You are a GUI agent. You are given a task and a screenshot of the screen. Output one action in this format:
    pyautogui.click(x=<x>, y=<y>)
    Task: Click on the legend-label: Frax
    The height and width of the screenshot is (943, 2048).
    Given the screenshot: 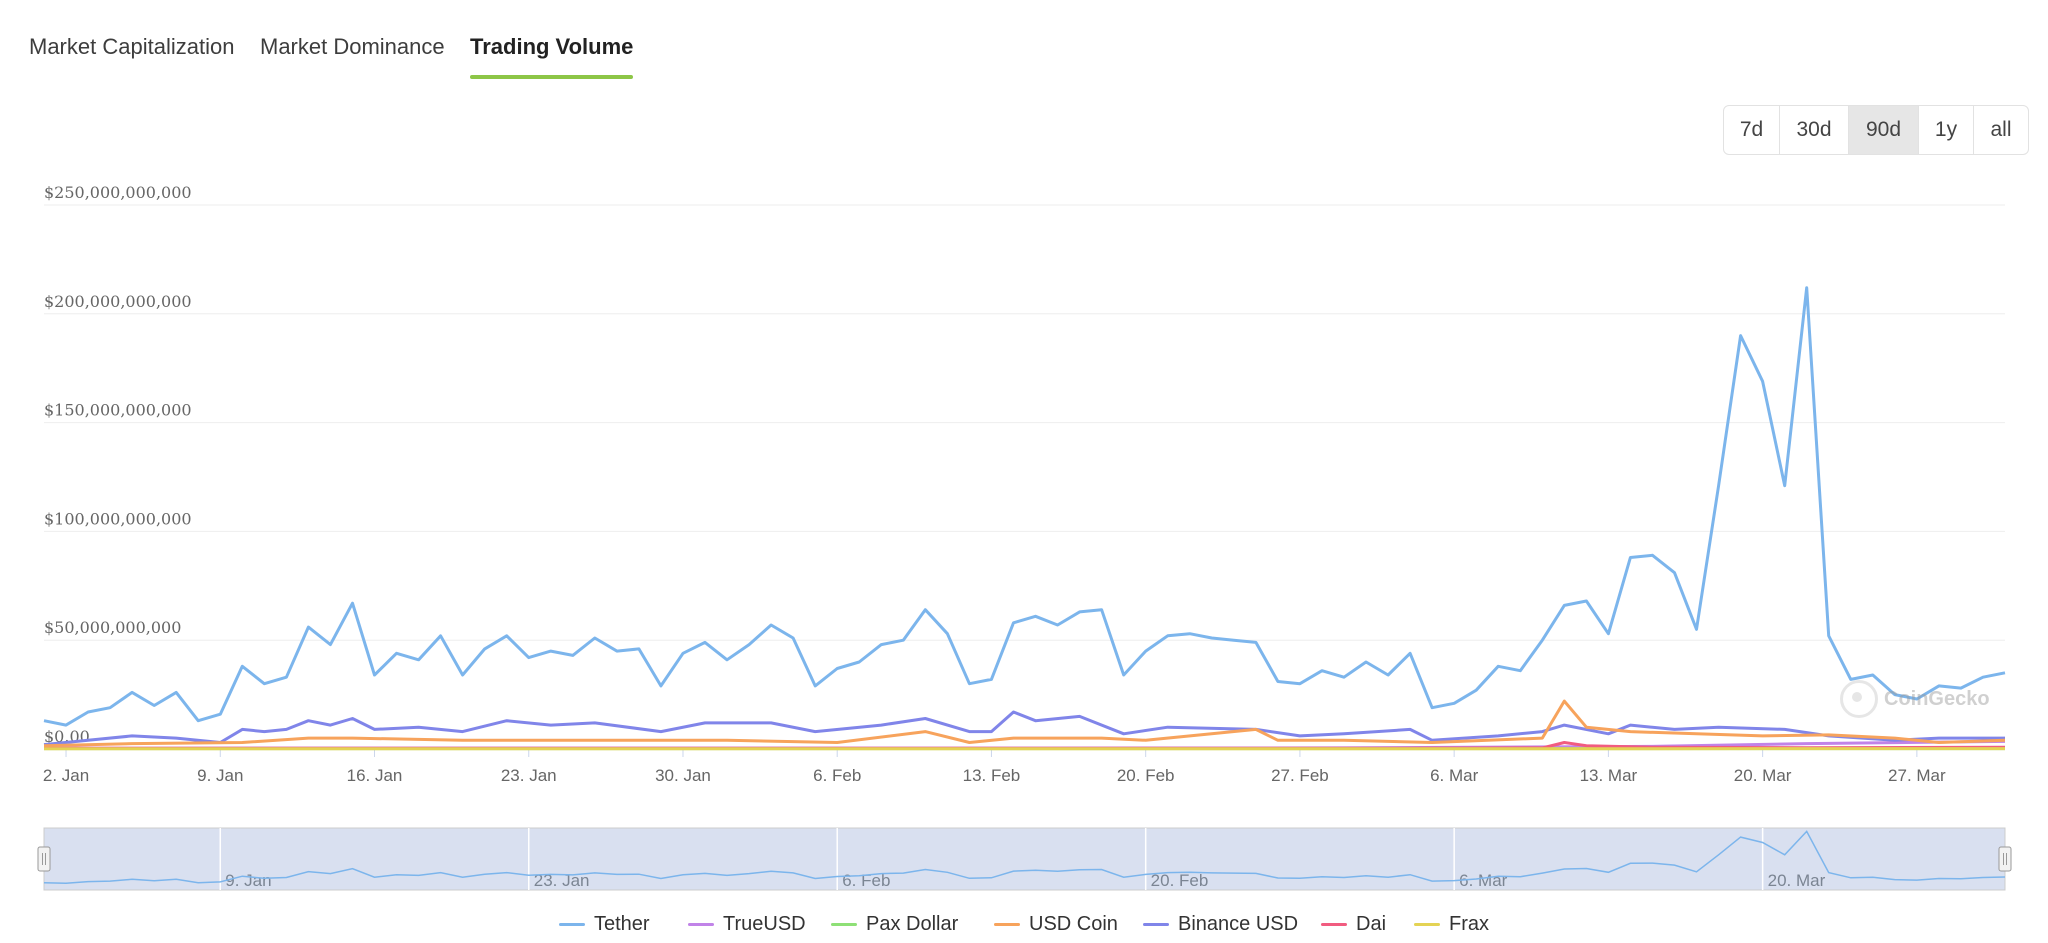 What is the action you would take?
    pyautogui.click(x=1469, y=924)
    